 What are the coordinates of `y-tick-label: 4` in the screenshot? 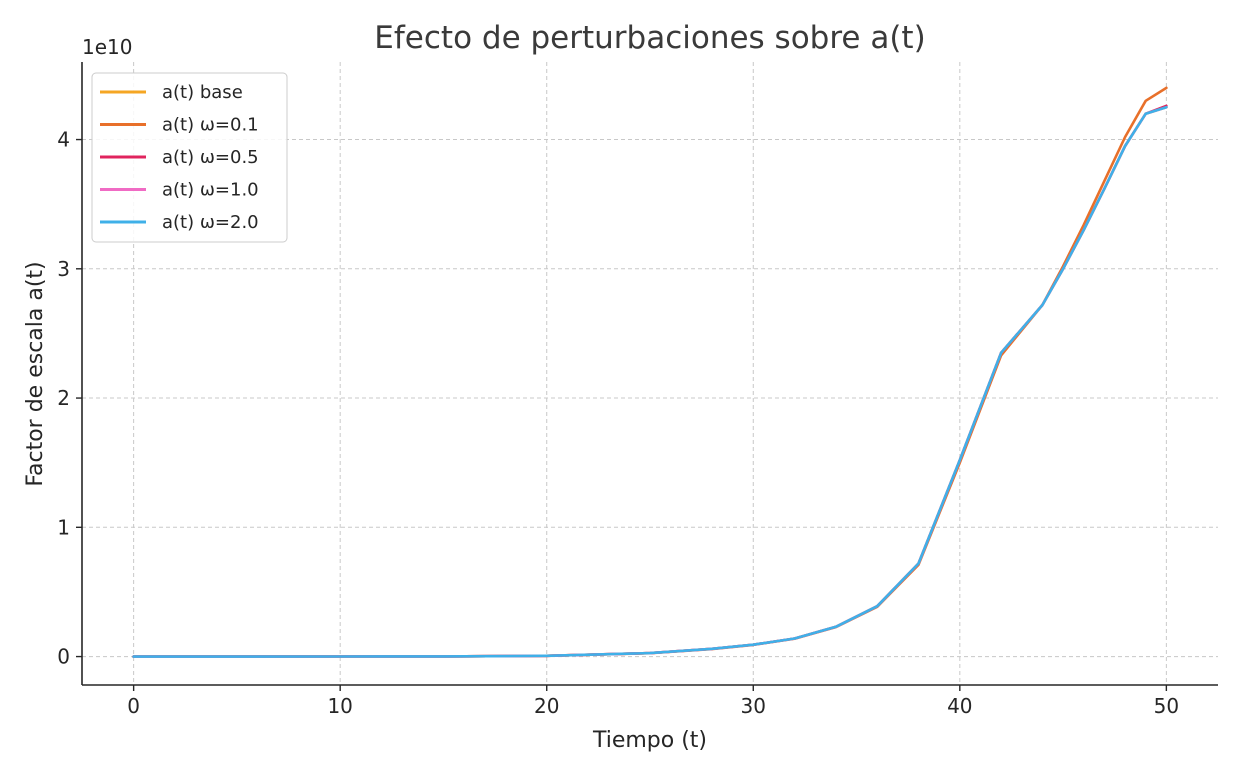 It's located at (63, 140).